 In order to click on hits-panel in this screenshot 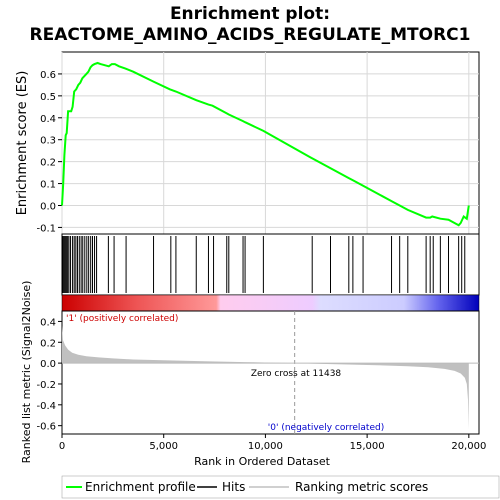, I will do `click(270, 264)`.